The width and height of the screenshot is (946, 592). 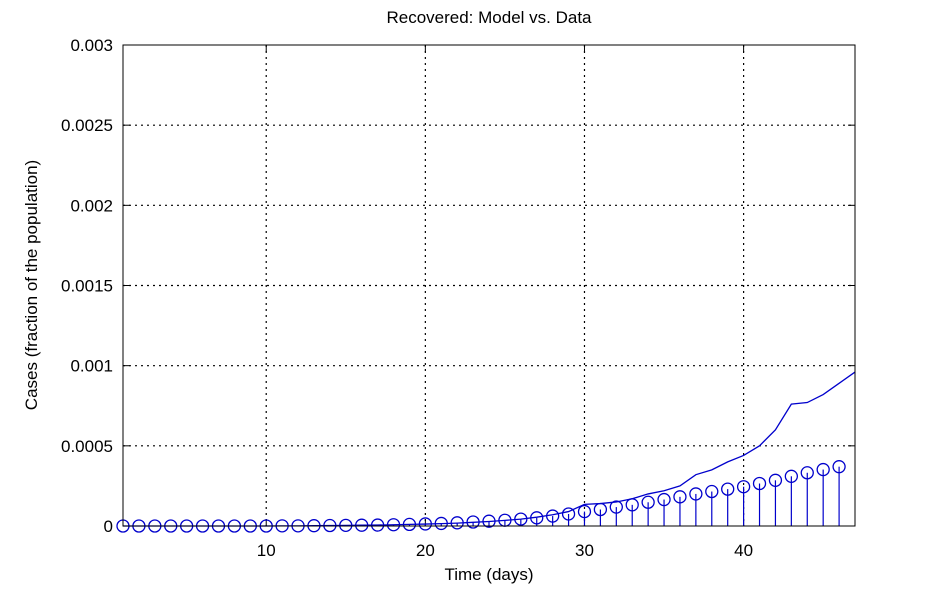 I want to click on y-tick-label: 0.001, so click(x=91, y=366).